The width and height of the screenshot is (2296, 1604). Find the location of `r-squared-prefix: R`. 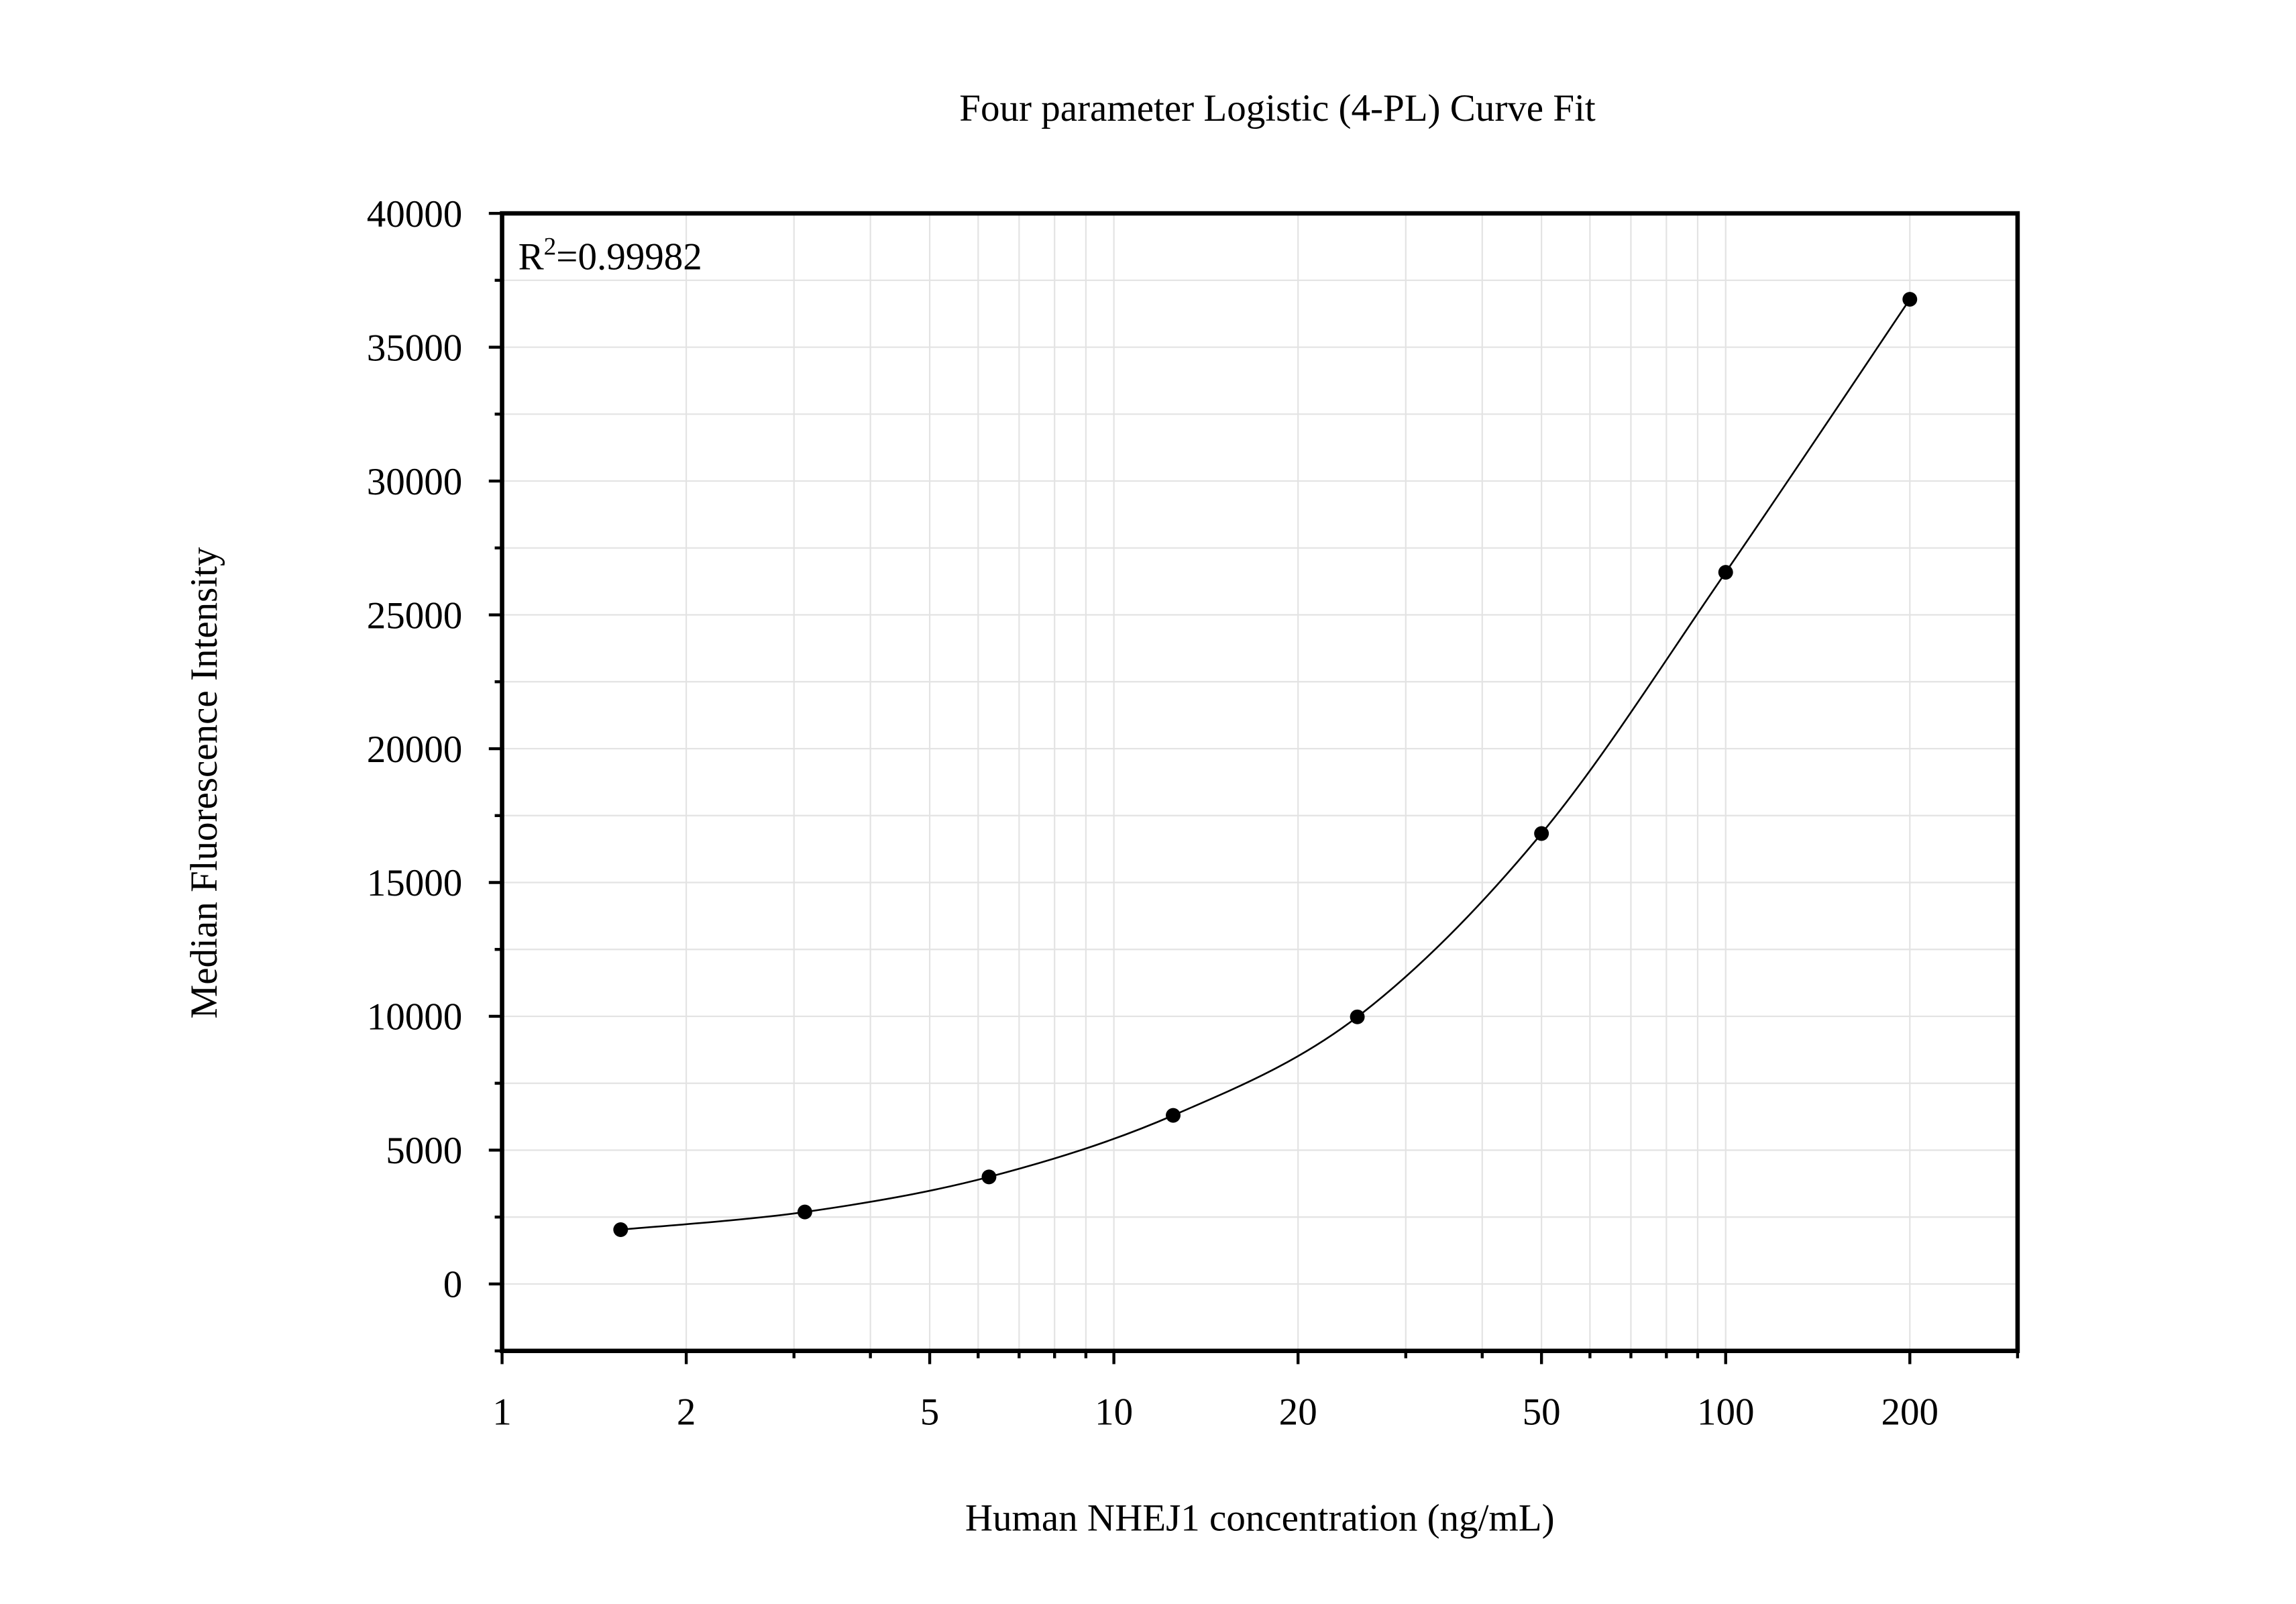

r-squared-prefix: R is located at coordinates (531, 256).